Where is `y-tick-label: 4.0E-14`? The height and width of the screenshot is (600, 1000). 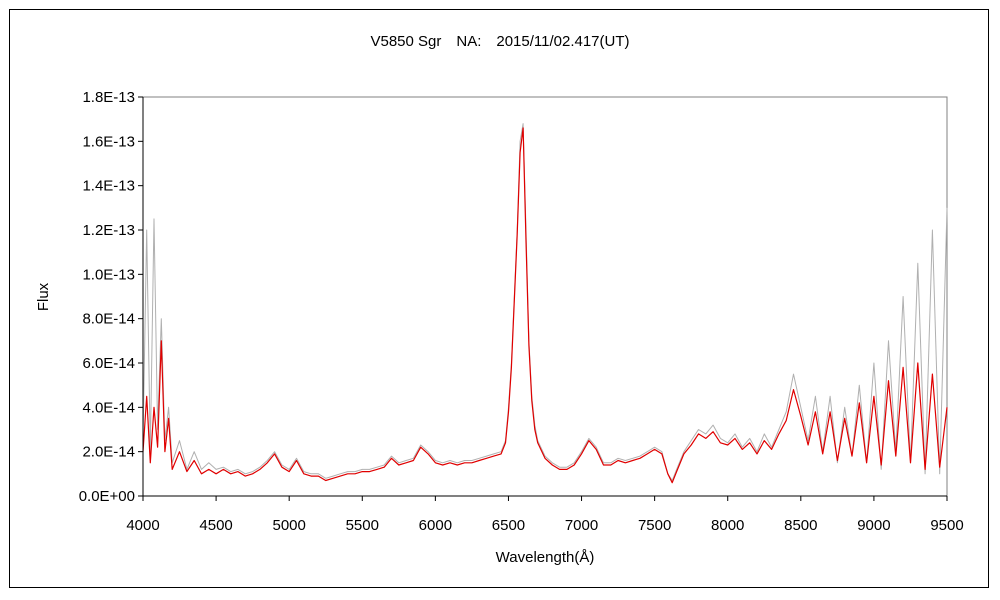
y-tick-label: 4.0E-14 is located at coordinates (108, 407).